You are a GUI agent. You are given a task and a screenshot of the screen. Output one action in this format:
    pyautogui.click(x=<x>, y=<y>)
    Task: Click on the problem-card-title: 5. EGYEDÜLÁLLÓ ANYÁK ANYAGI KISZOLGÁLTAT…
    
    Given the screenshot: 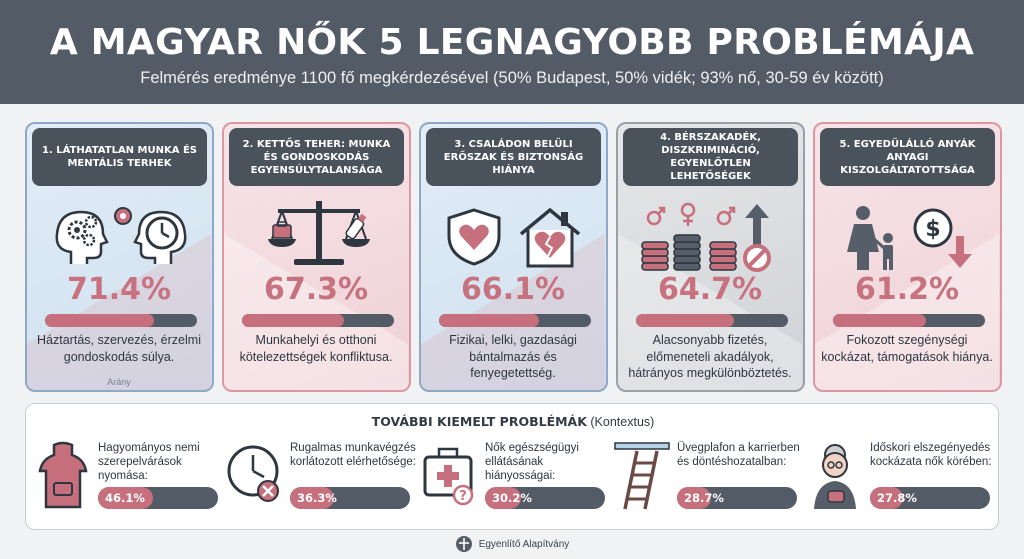 What is the action you would take?
    pyautogui.click(x=907, y=157)
    